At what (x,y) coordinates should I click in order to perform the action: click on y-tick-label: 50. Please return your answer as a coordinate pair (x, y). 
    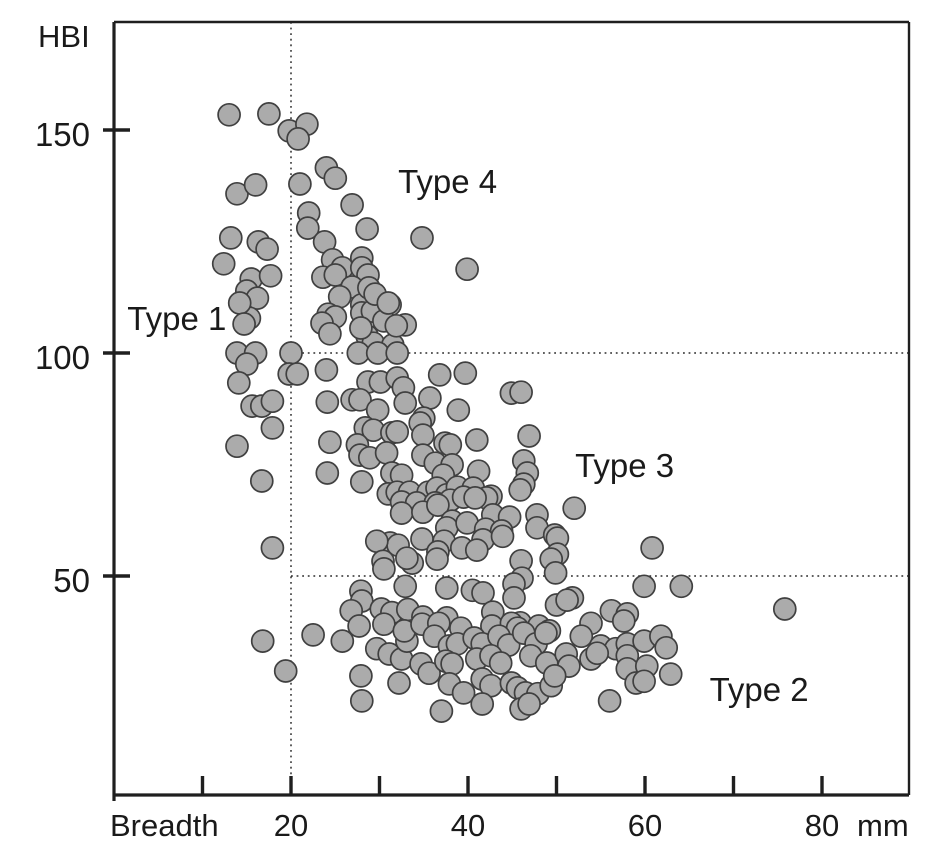
    Looking at the image, I should click on (71, 580).